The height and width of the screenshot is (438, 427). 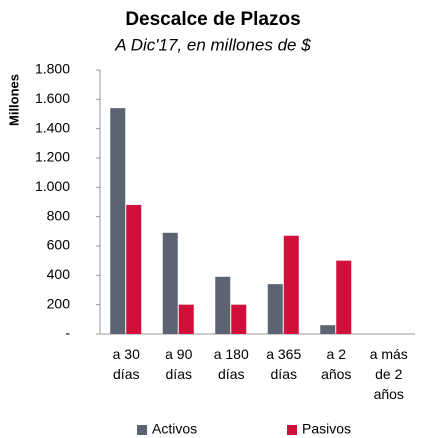 I want to click on chart-title: Descalce de Plazos, so click(x=212, y=19).